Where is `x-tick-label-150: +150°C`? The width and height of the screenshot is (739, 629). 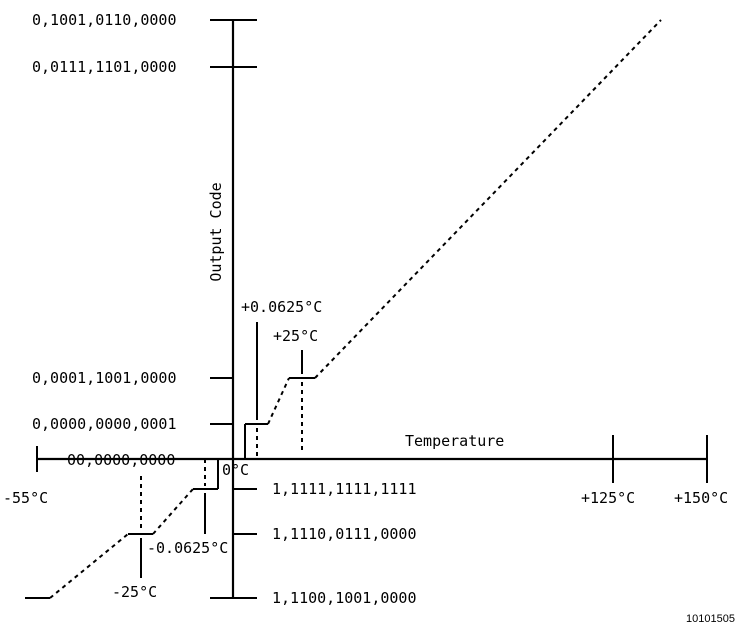
x-tick-label-150: +150°C is located at coordinates (701, 498).